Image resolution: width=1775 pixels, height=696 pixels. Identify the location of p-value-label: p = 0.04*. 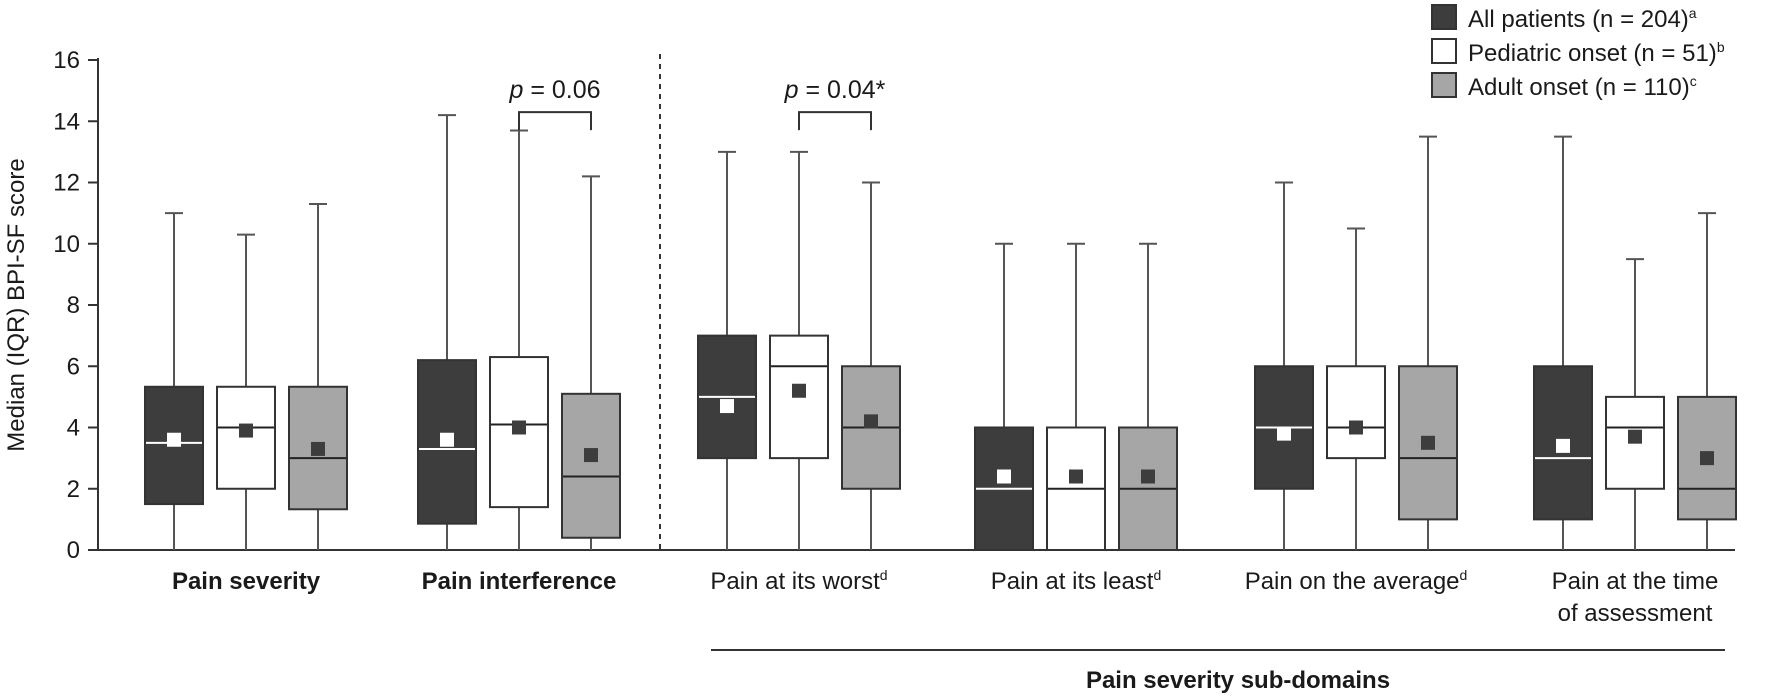
(835, 90).